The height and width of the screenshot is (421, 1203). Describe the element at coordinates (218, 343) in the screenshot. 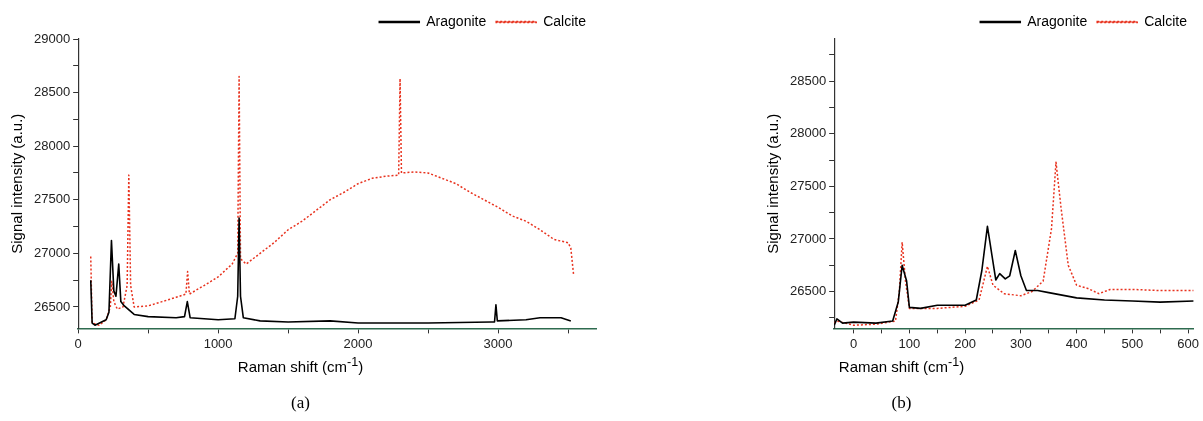

I see `x-tick-label: 1000` at that location.